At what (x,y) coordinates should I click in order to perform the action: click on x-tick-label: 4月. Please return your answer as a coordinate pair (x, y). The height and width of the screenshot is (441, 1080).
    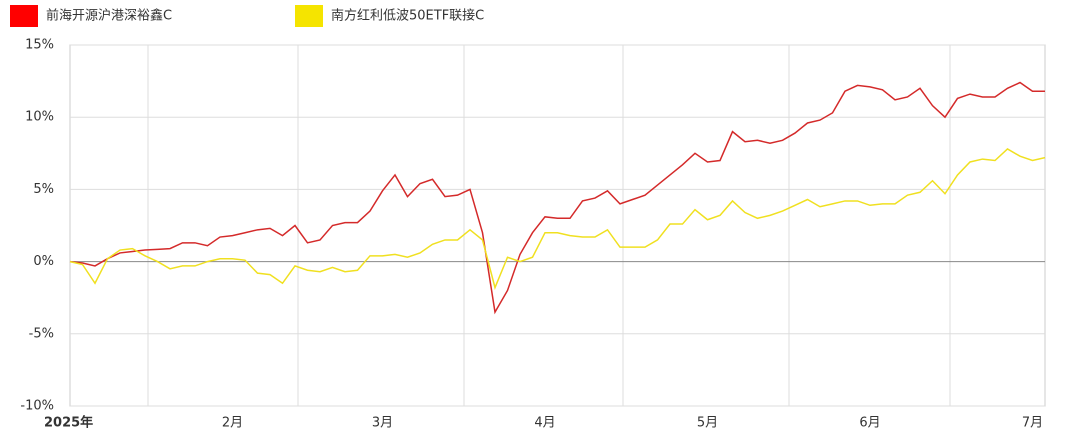
    Looking at the image, I should click on (544, 423).